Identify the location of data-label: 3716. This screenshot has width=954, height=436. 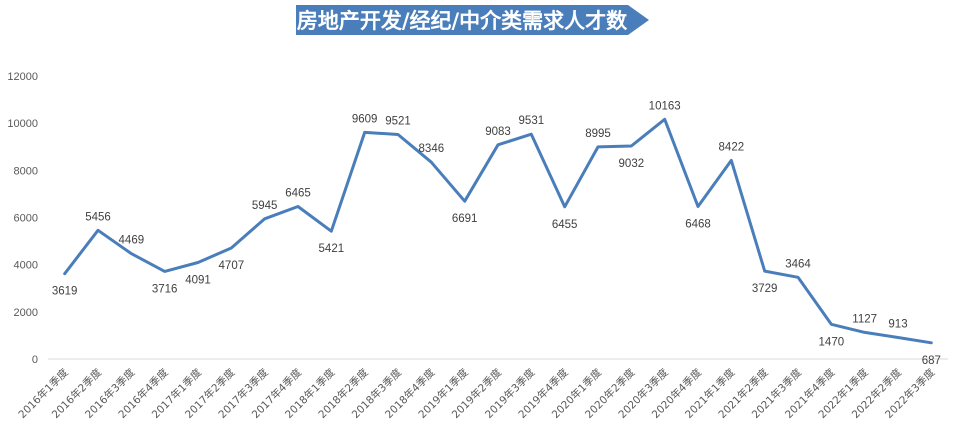
(165, 289).